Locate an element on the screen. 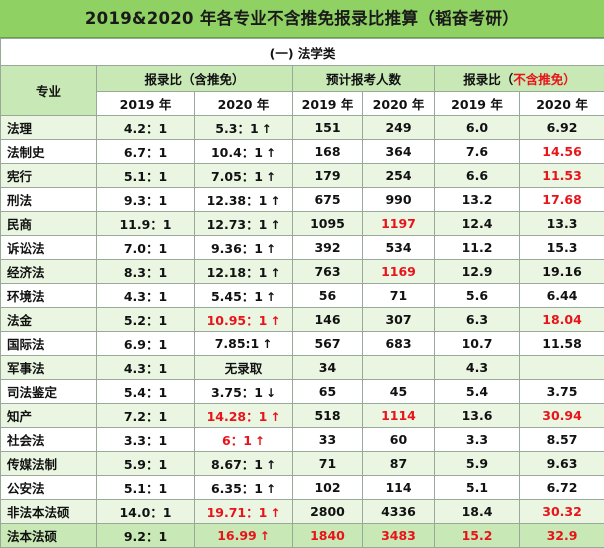 The height and width of the screenshot is (548, 604). ratio-2020-excl is located at coordinates (562, 368).